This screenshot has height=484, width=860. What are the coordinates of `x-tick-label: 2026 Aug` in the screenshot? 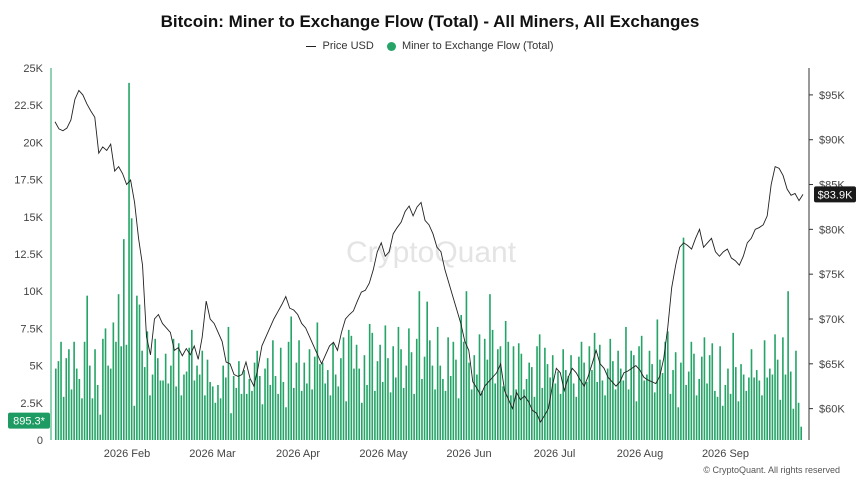 It's located at (640, 454).